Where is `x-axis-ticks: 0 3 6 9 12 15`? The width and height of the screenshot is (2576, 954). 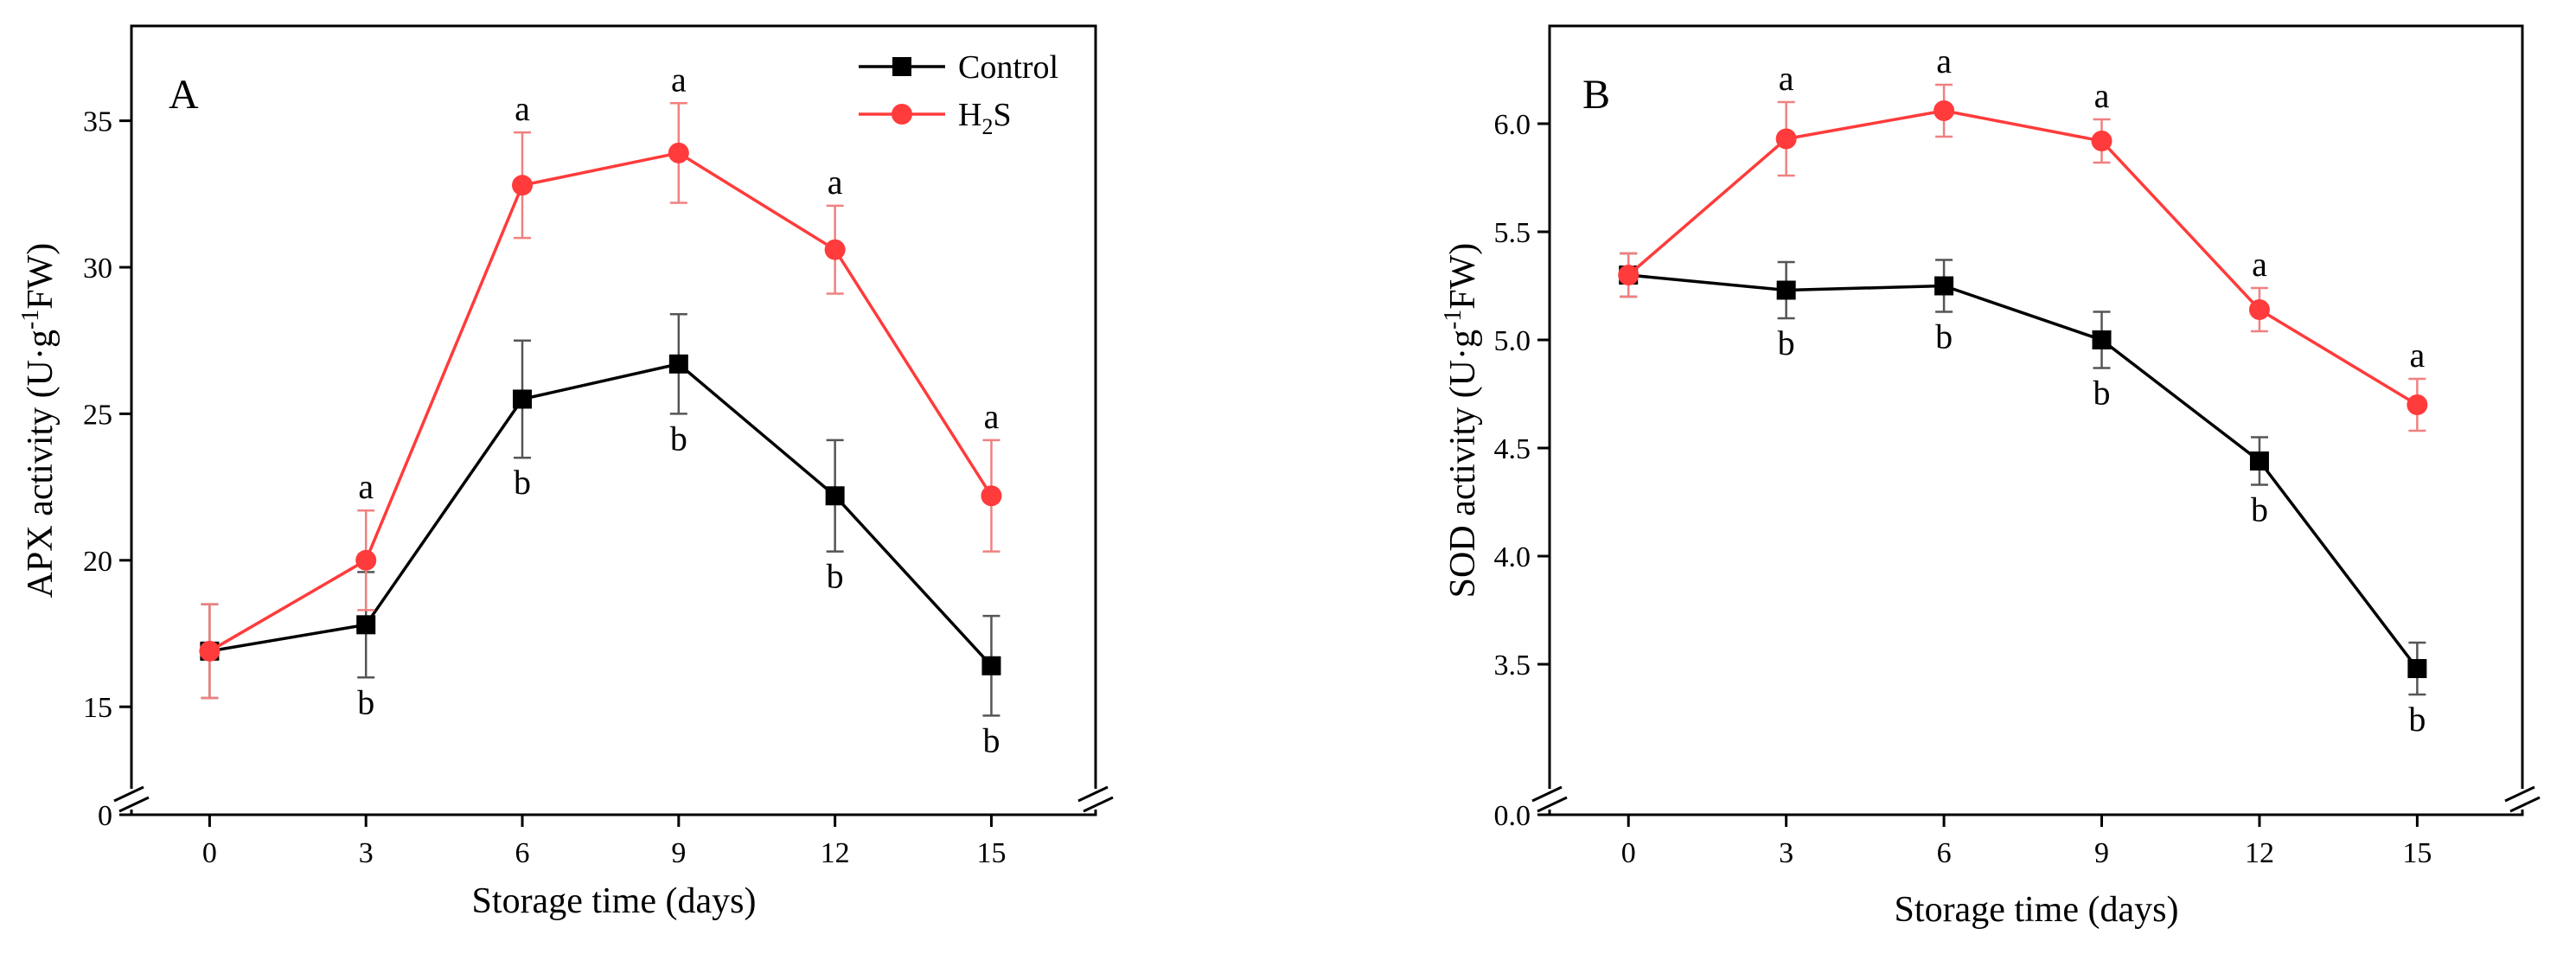 x-axis-ticks: 0 3 6 9 12 15 is located at coordinates (604, 842).